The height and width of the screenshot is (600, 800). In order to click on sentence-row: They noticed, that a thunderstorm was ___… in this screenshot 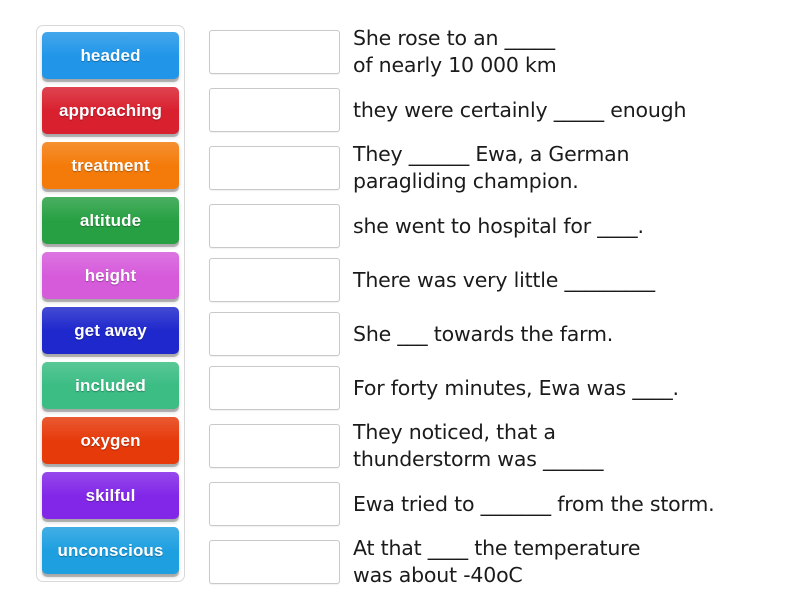, I will do `click(504, 446)`.